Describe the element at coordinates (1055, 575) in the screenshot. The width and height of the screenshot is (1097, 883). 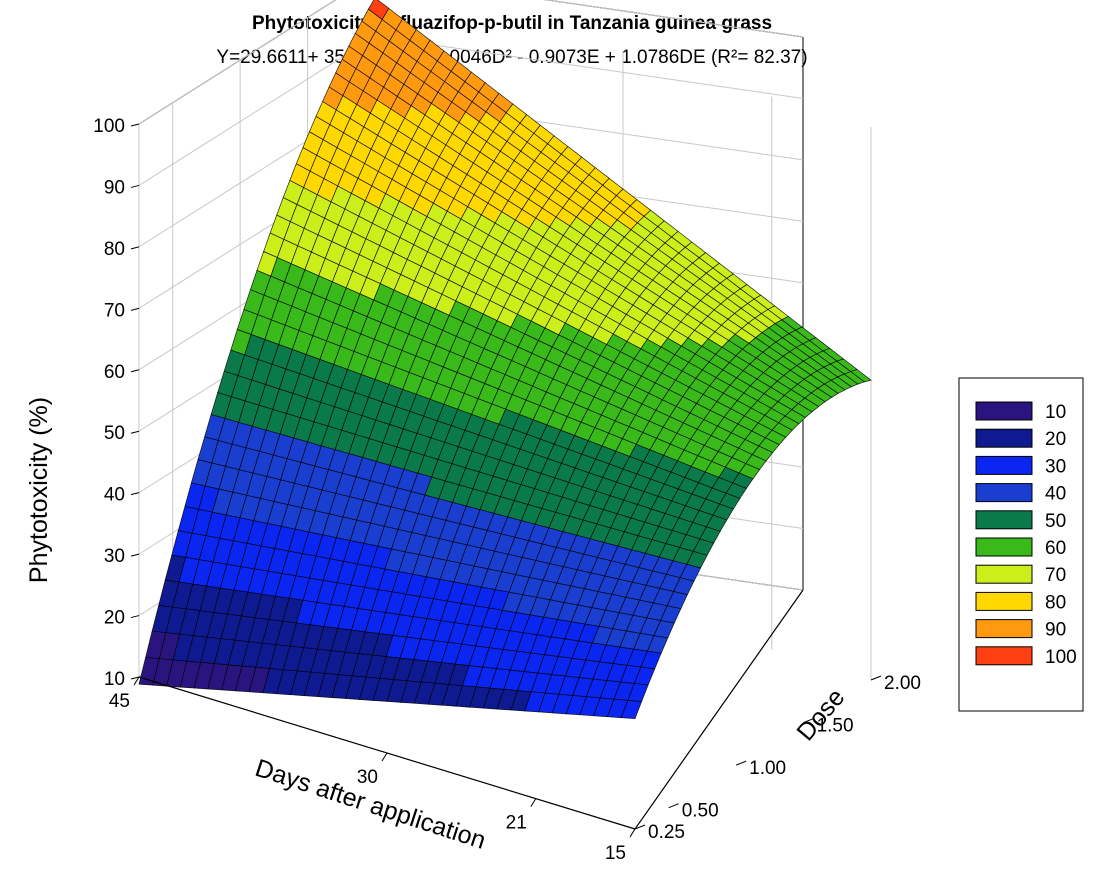
I see `legend-label: 70` at that location.